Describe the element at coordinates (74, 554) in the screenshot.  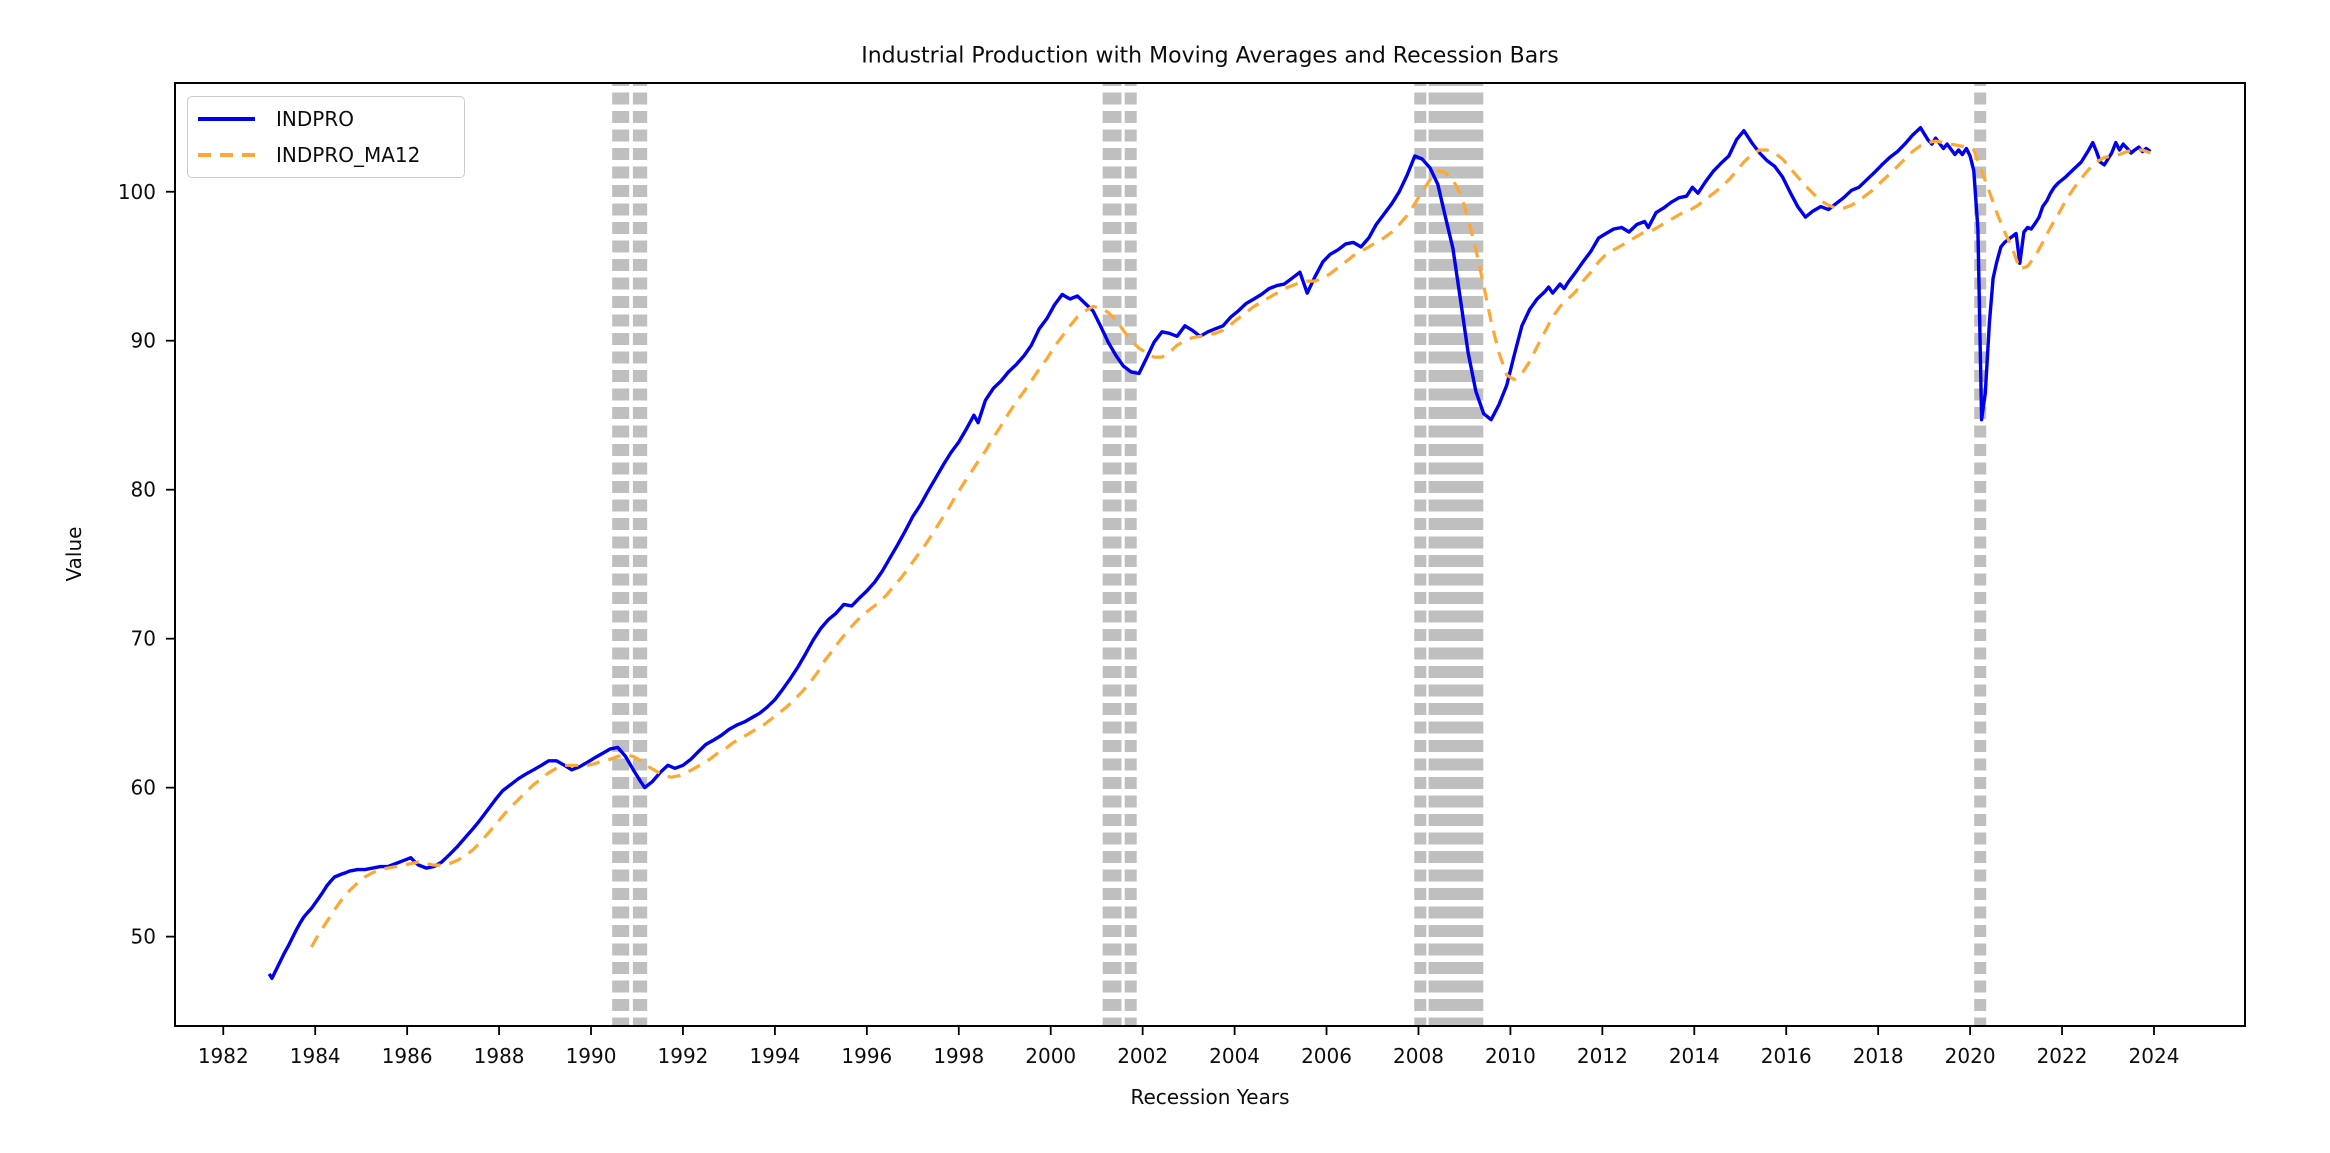
I see `y-axis-label: Value` at that location.